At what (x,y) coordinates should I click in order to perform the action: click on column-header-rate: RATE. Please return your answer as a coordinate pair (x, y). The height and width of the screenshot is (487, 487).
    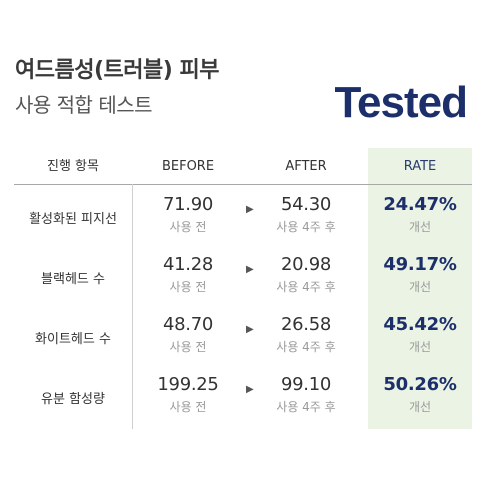
    Looking at the image, I should click on (420, 166).